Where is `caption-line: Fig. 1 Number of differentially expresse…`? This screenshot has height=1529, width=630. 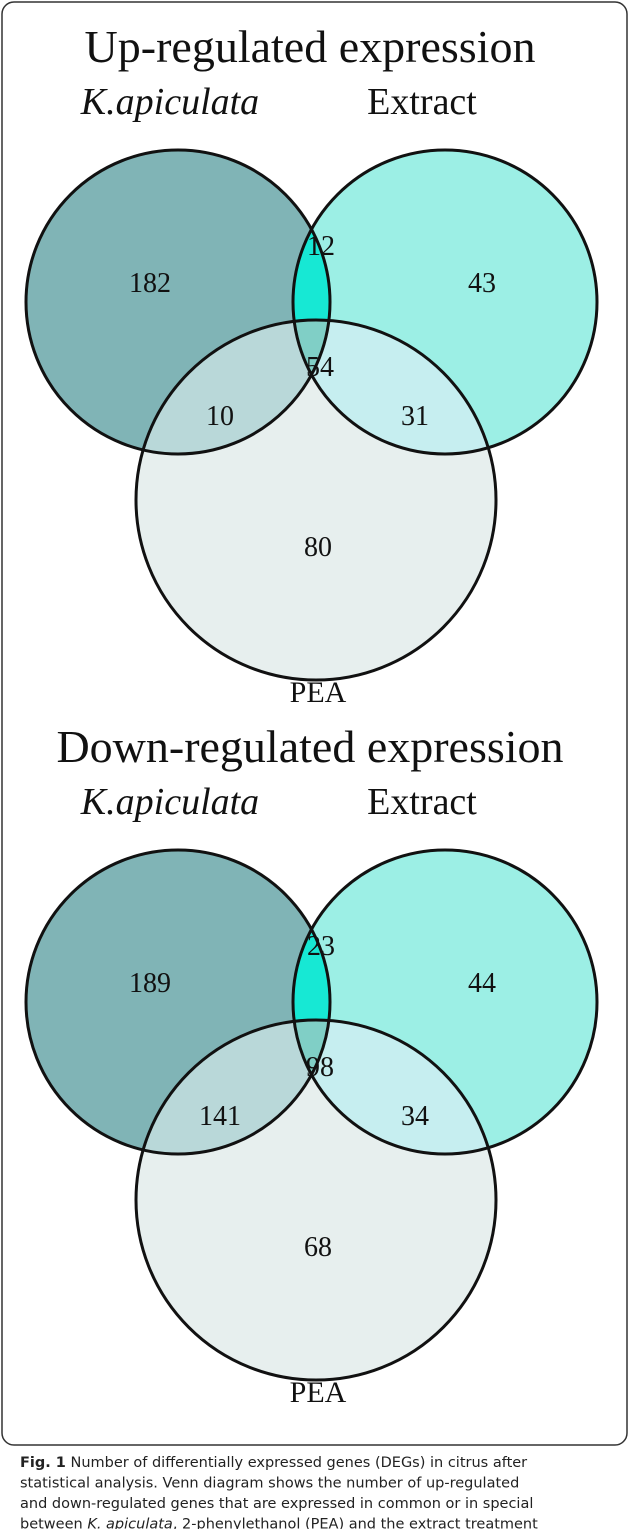
caption-line: Fig. 1 Number of differentially expresse… is located at coordinates (273, 1463).